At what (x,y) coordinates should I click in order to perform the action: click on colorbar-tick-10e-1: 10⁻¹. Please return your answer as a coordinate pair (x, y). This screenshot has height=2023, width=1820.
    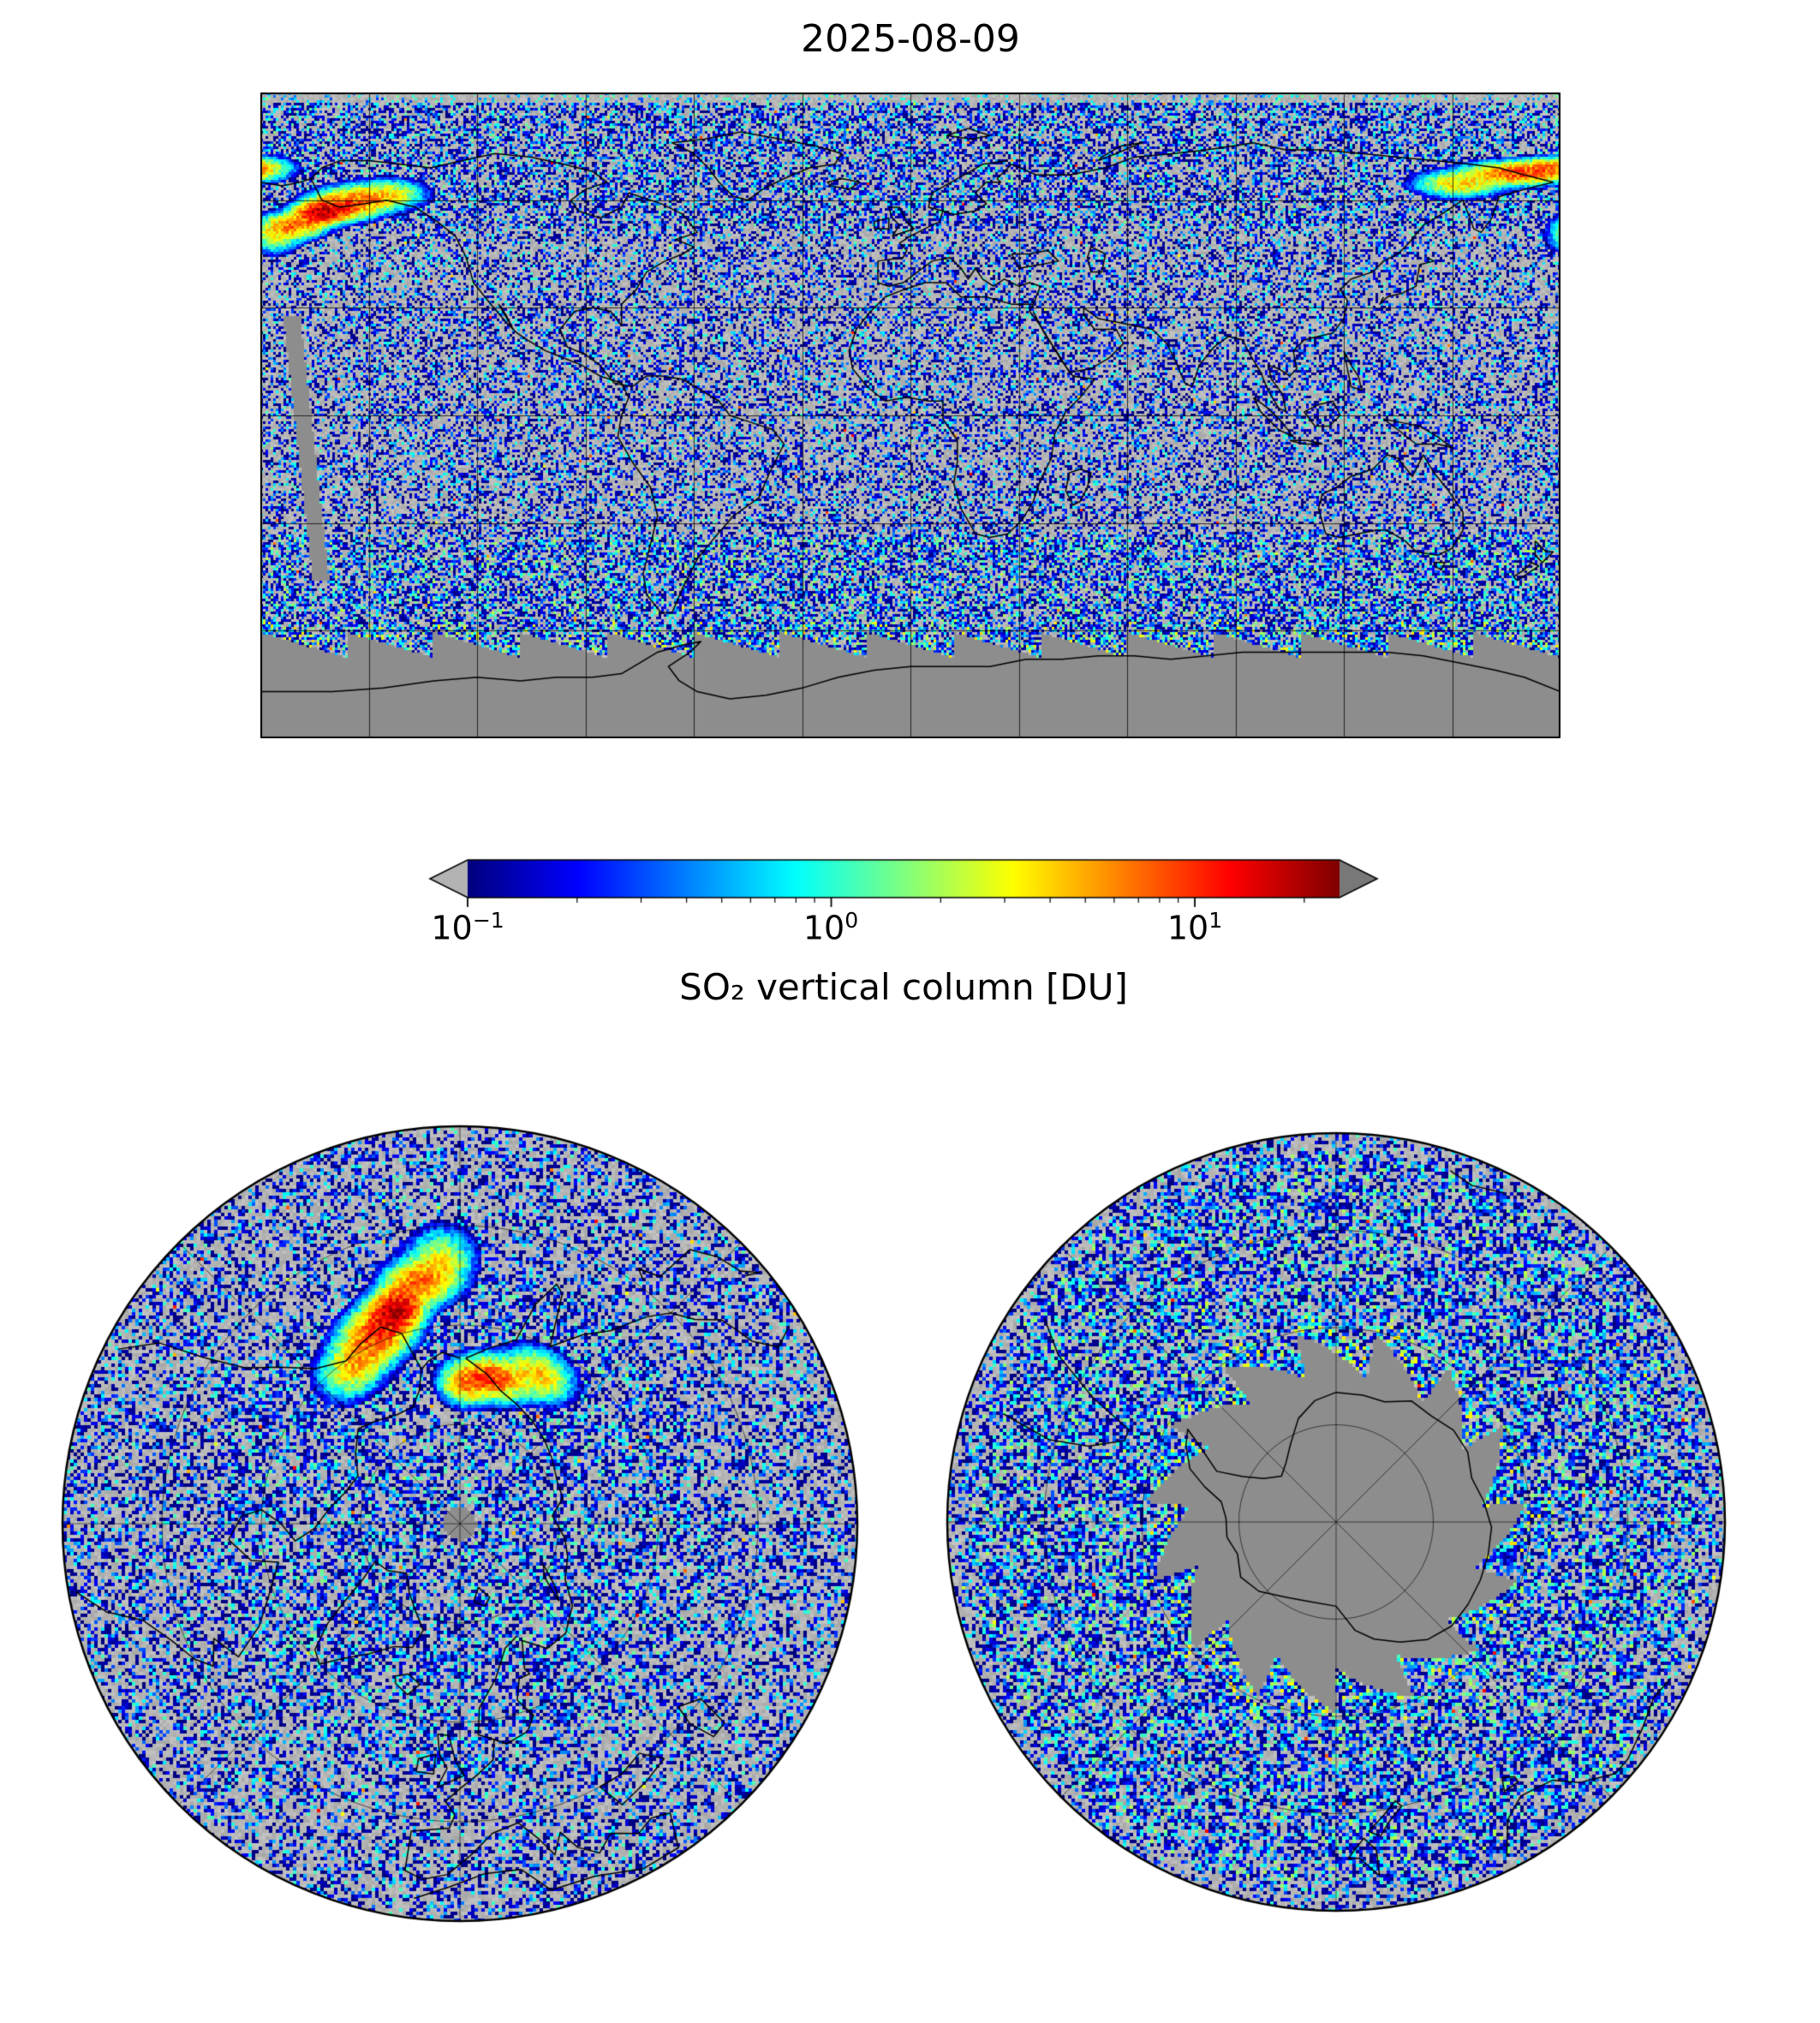
    Looking at the image, I should click on (467, 927).